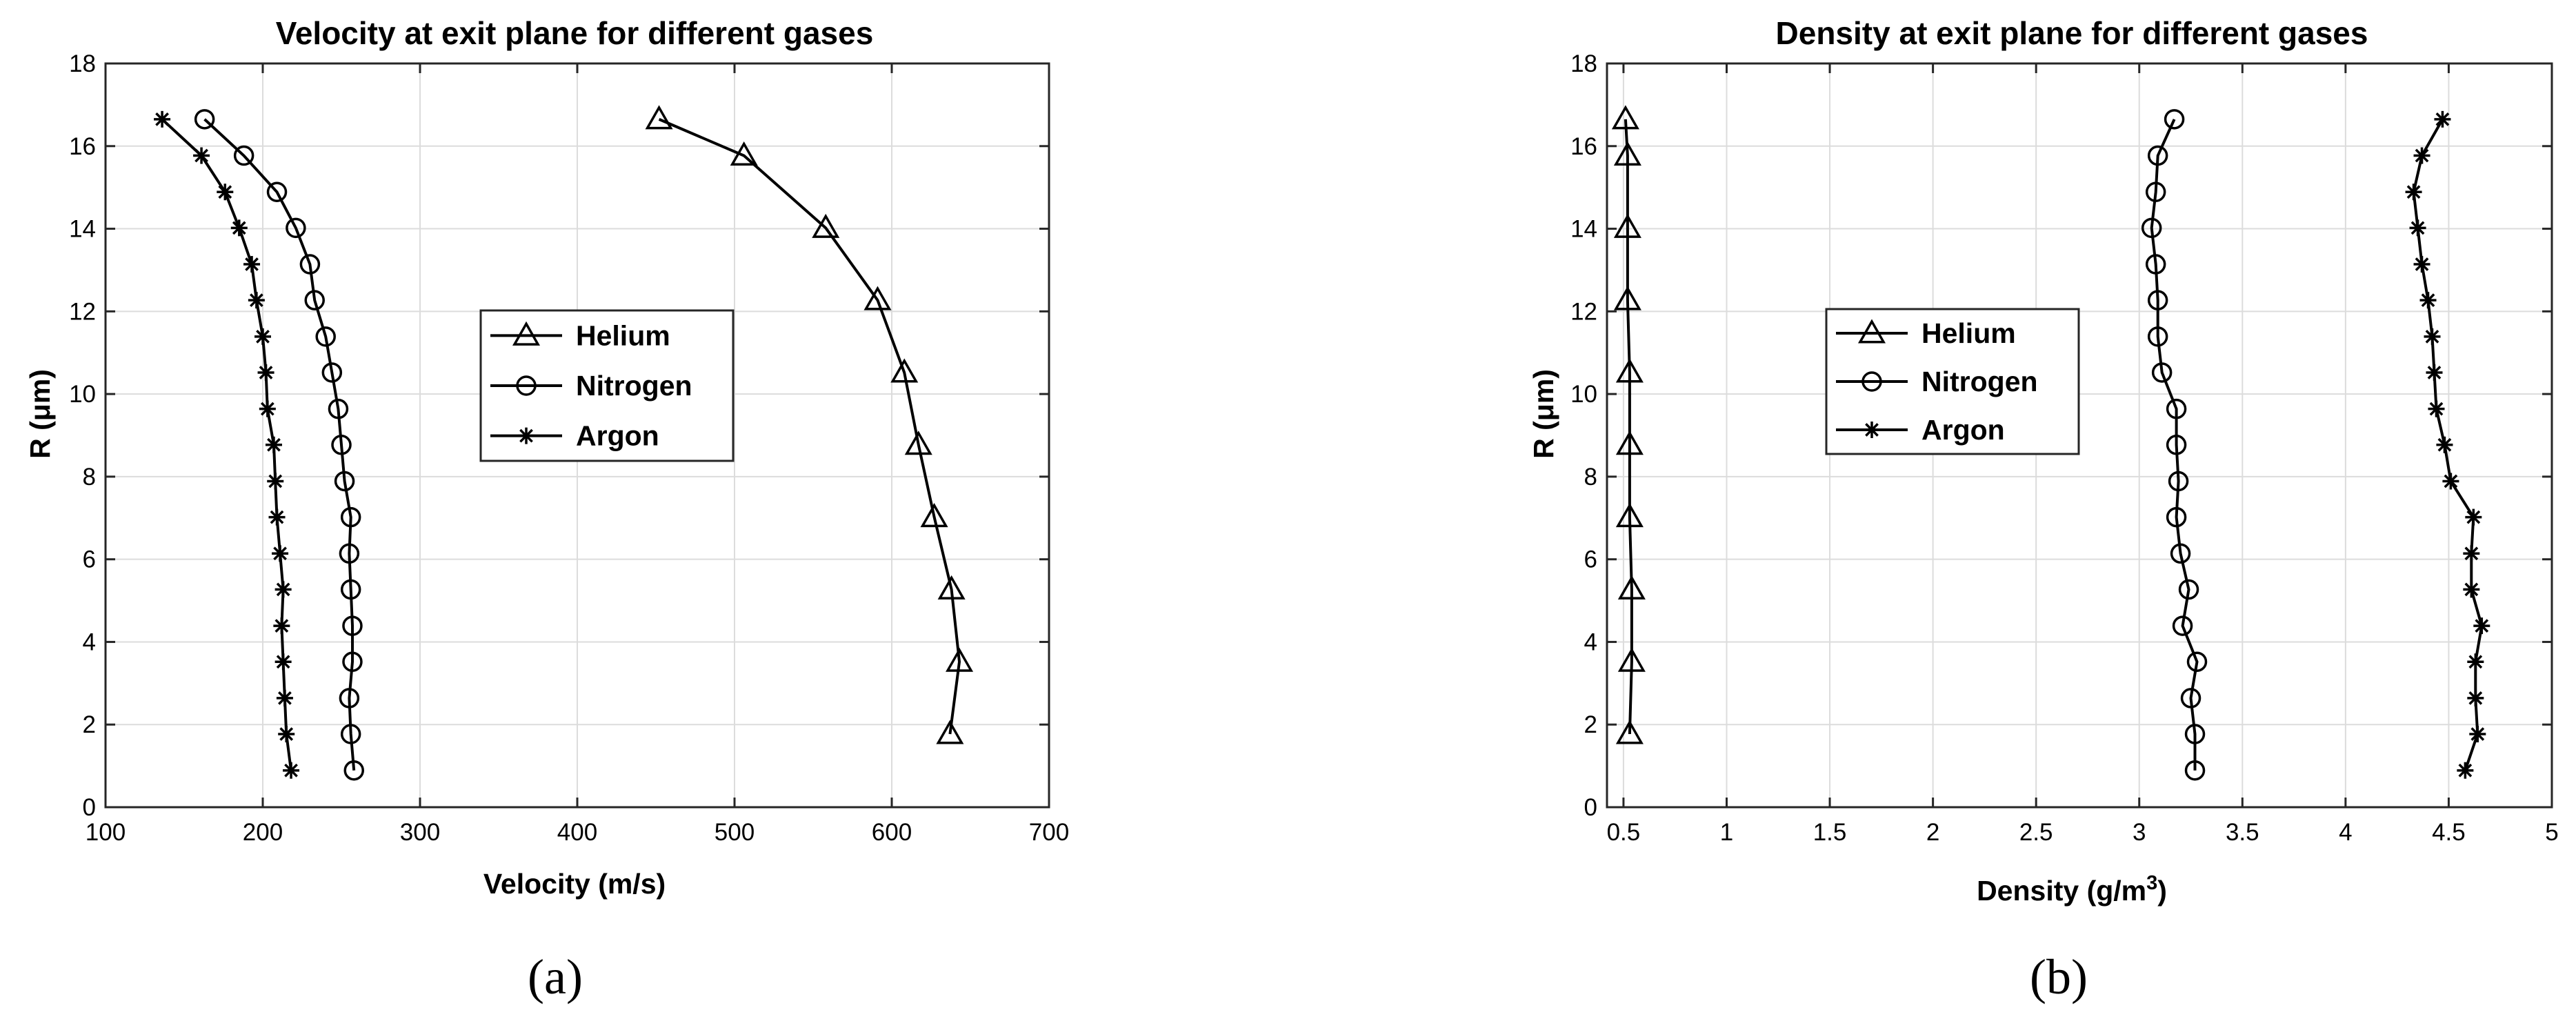 The height and width of the screenshot is (1019, 2576). I want to click on legend: Helium Nitrogen Argon, so click(607, 385).